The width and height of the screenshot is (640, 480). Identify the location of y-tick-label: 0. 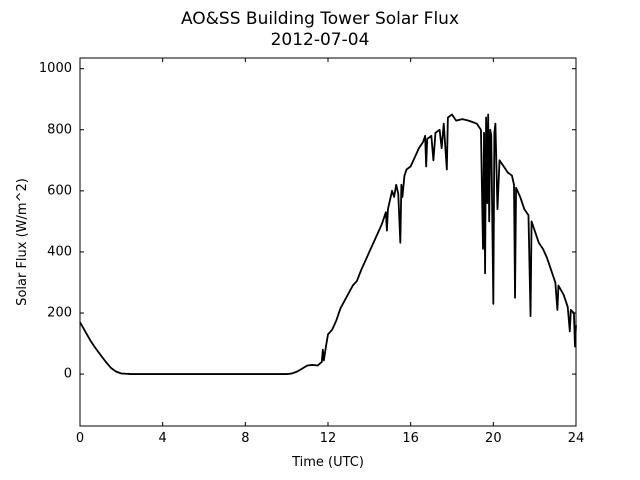
(68, 374).